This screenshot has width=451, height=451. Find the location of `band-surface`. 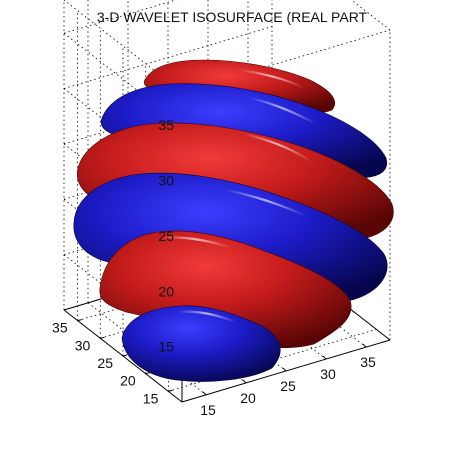

band-surface is located at coordinates (201, 343).